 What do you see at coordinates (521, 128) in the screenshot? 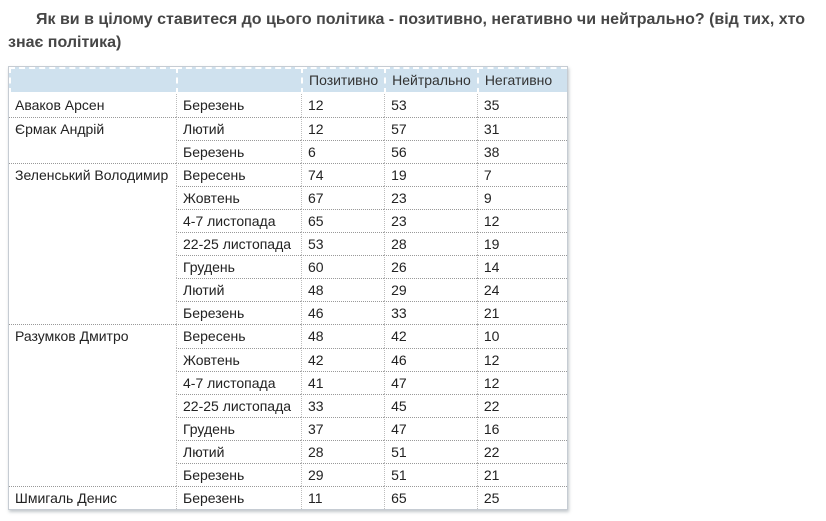
I see `negative-value-cell: 31` at bounding box center [521, 128].